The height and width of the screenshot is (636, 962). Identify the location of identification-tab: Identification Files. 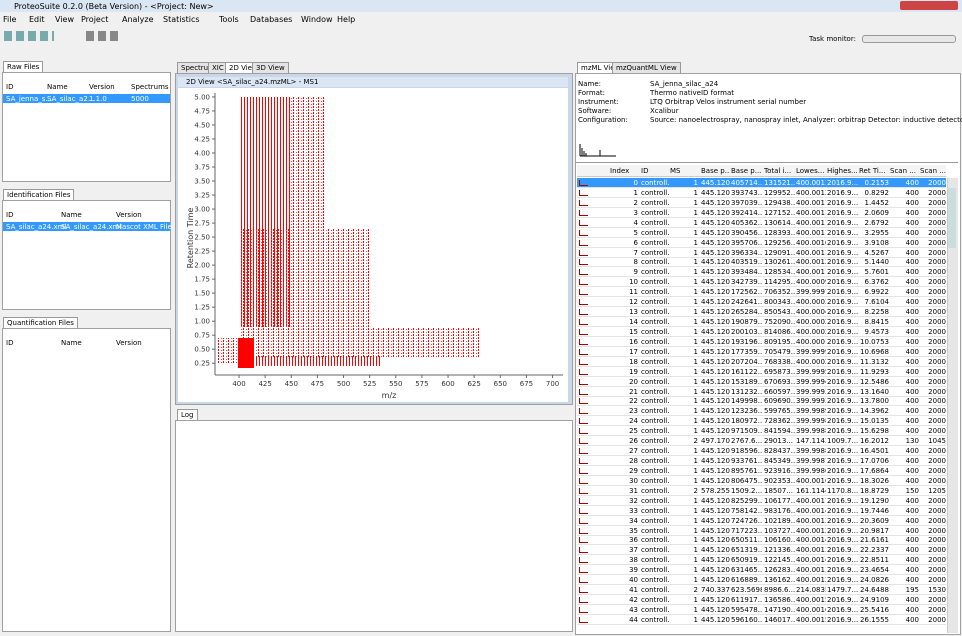
(39, 194).